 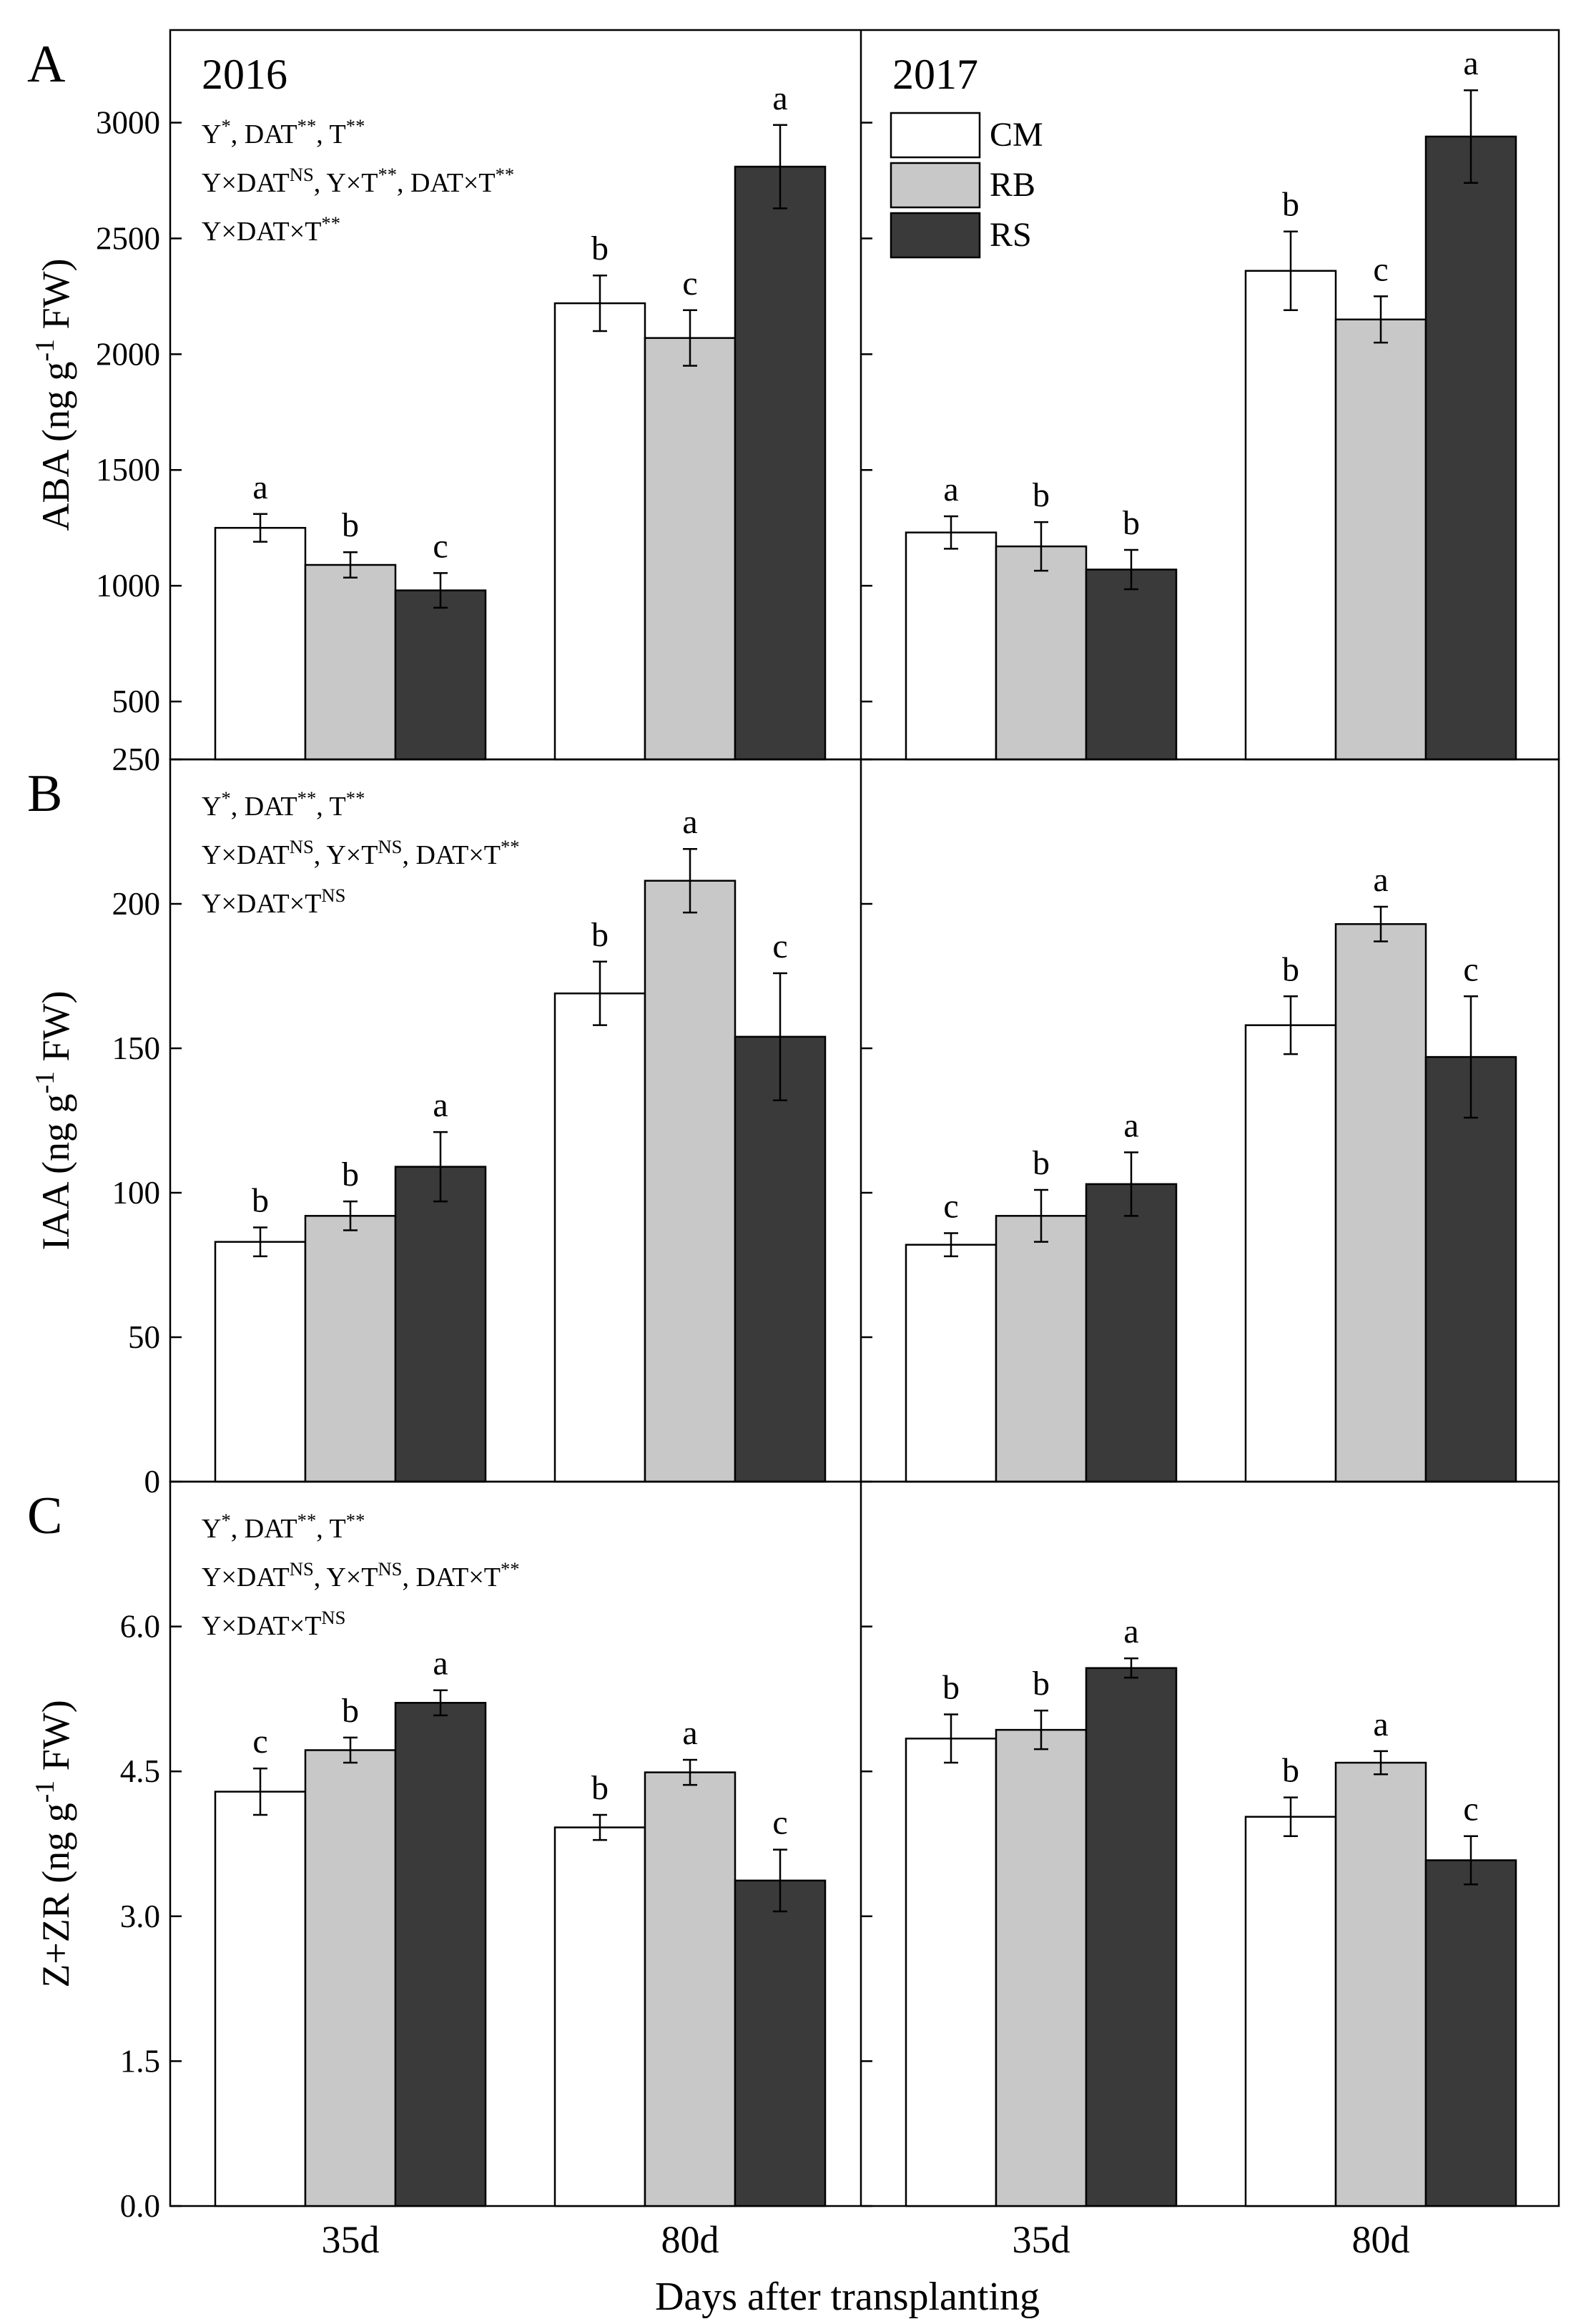 What do you see at coordinates (128, 586) in the screenshot?
I see `y-tick-label: 1000` at bounding box center [128, 586].